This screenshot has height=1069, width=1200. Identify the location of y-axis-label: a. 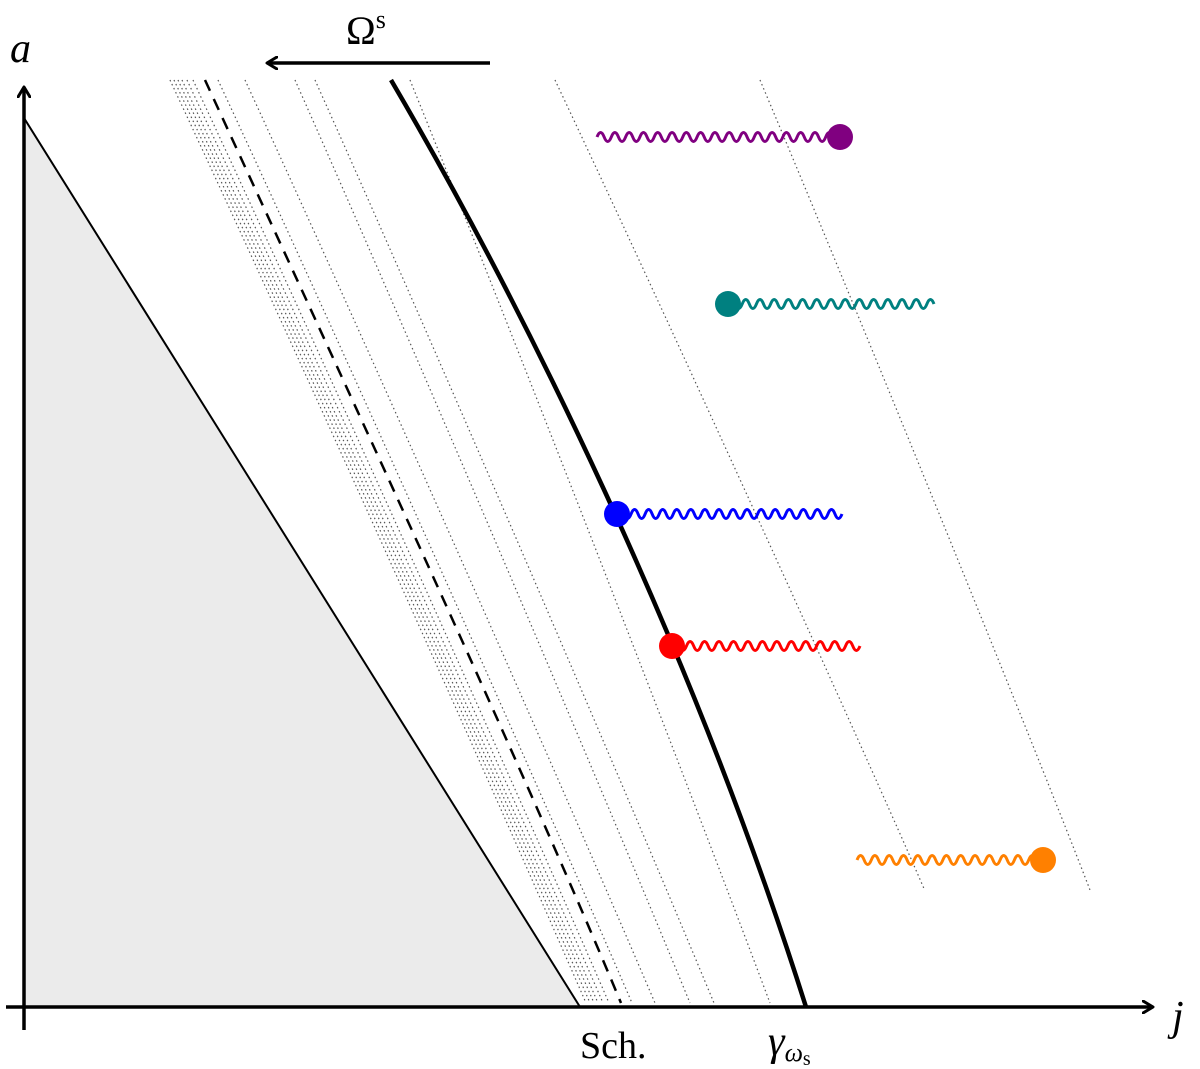
(20, 49).